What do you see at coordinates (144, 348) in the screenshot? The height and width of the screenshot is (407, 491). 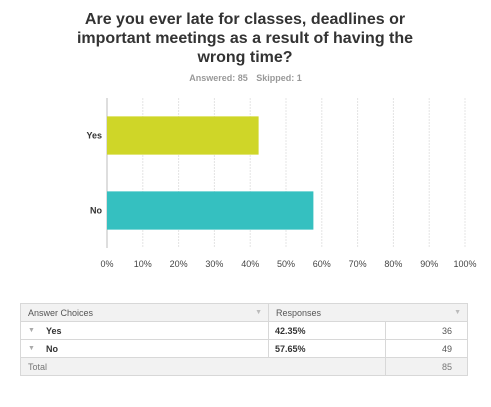 I see `choice-cell: ▼ No` at bounding box center [144, 348].